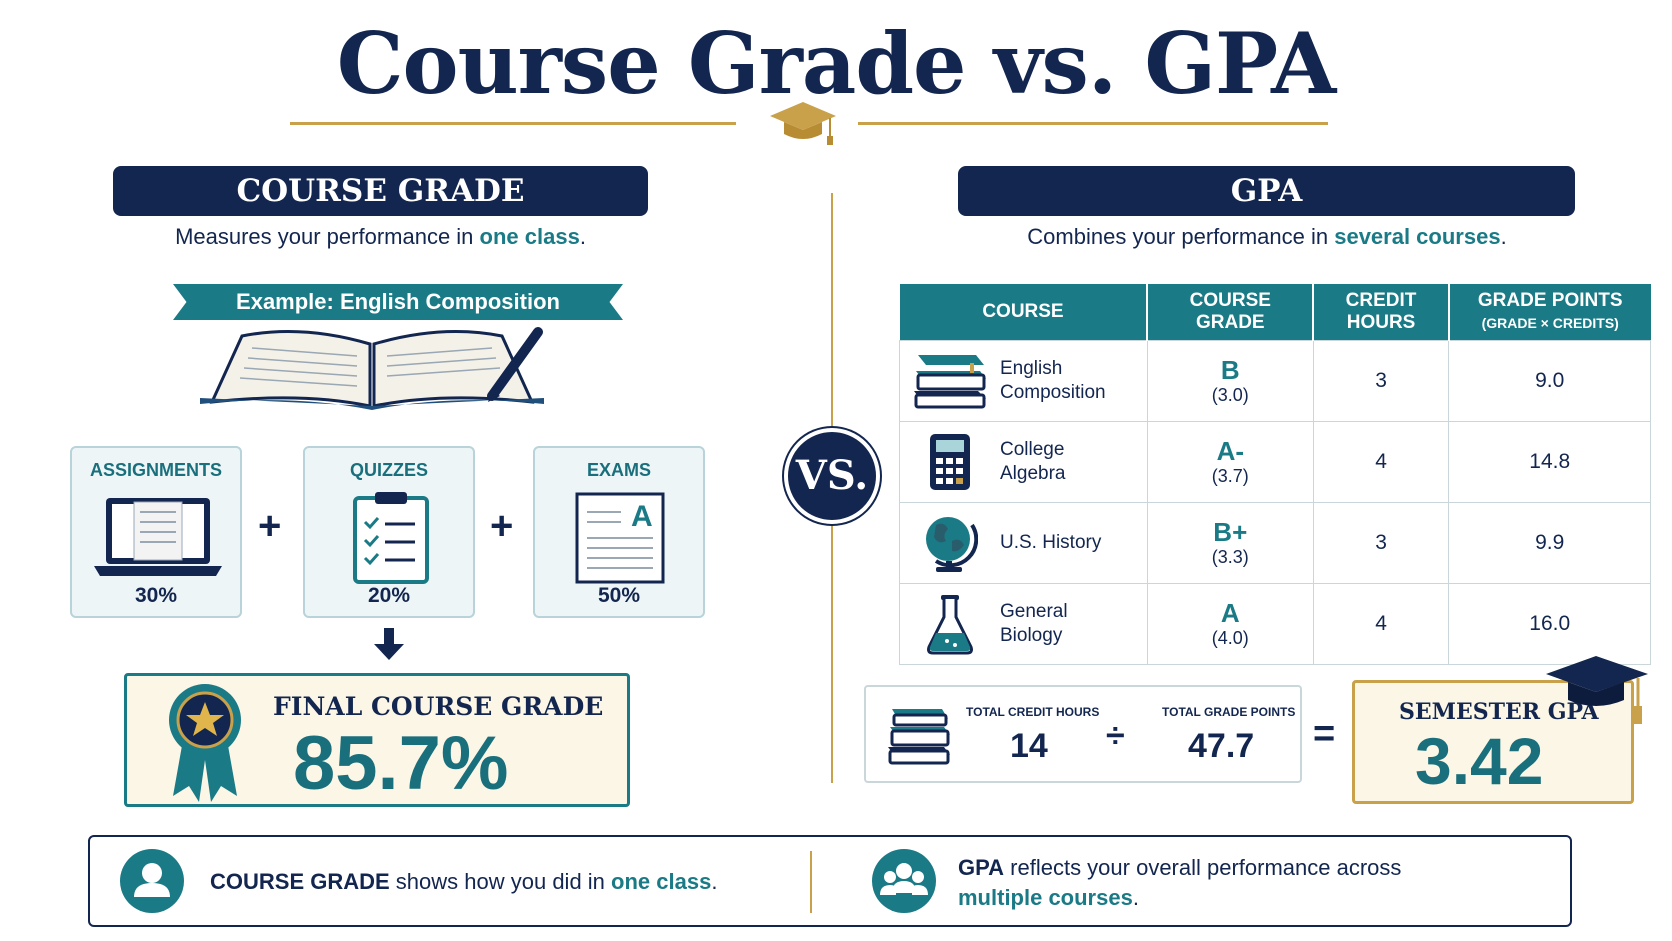  What do you see at coordinates (1024, 312) in the screenshot?
I see `col-course: COURSE` at bounding box center [1024, 312].